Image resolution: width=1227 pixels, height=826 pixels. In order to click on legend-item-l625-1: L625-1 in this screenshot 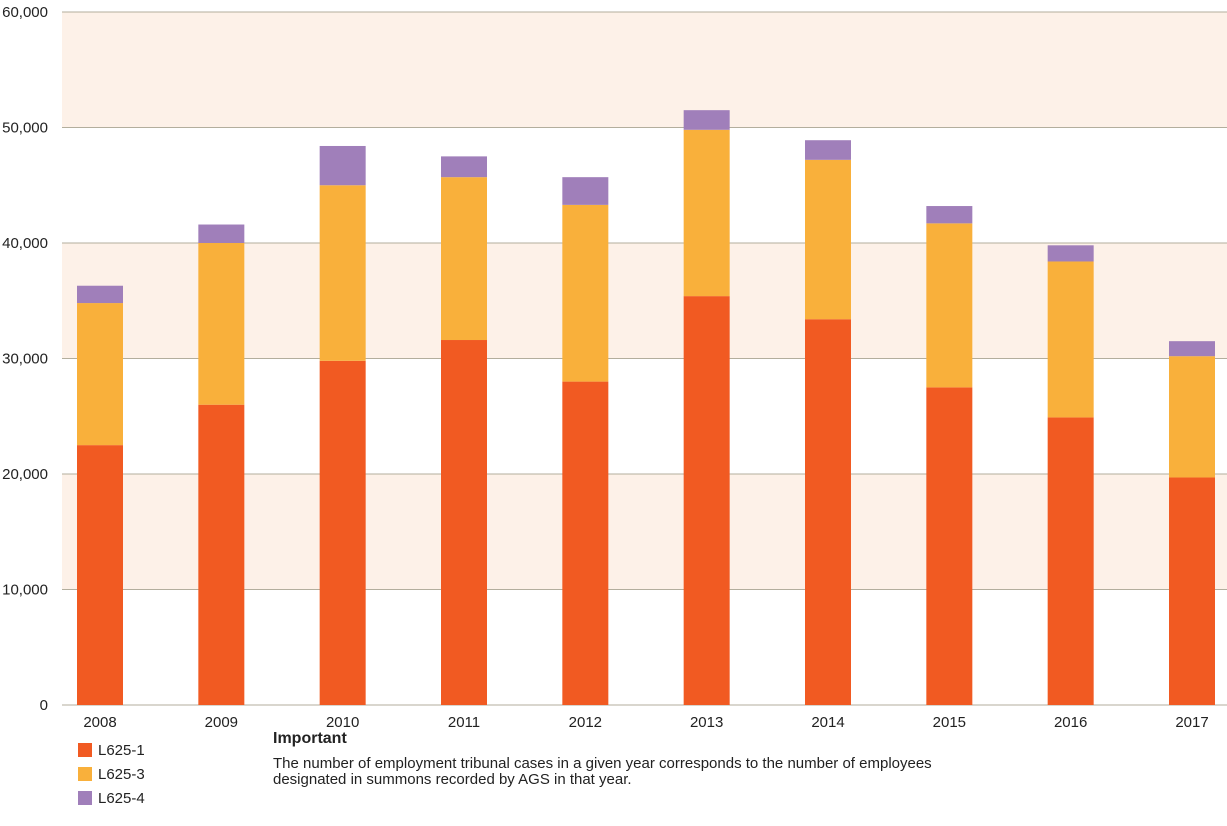, I will do `click(111, 750)`.